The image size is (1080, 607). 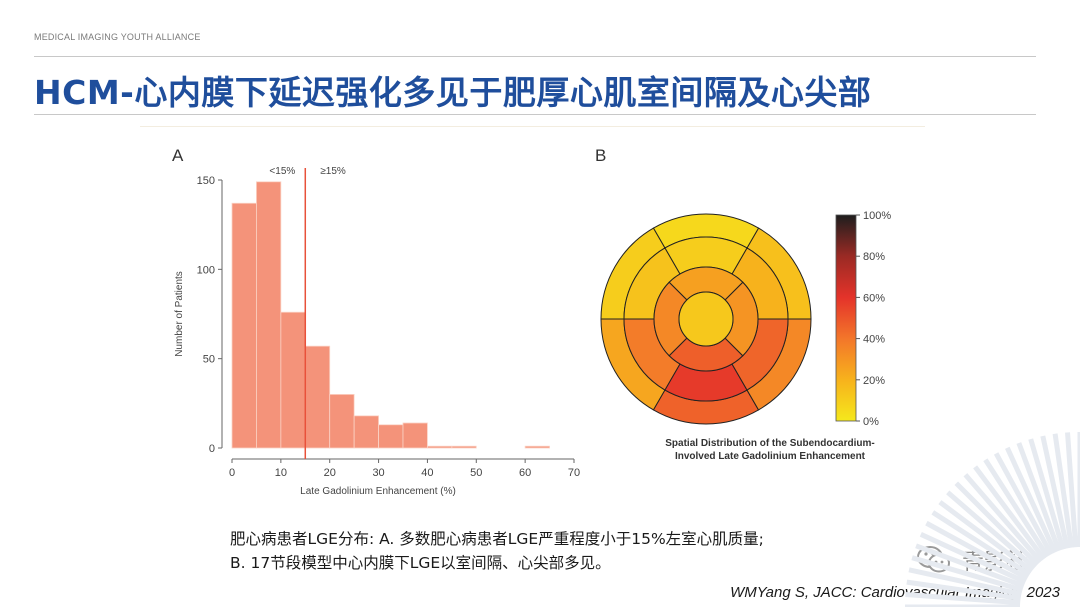 I want to click on x-tick-label: 70, so click(x=574, y=473).